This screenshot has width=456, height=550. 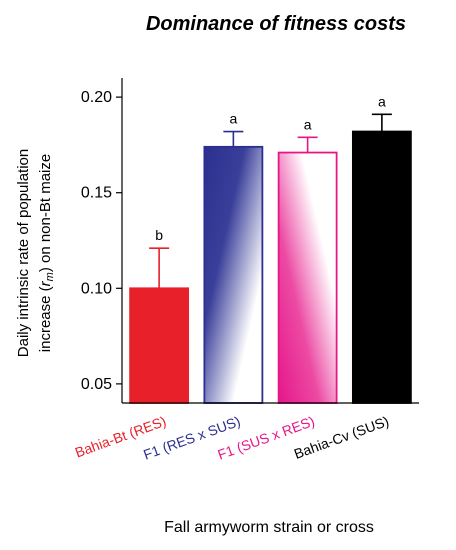 I want to click on y-tick-label: 0.15, so click(x=96, y=193).